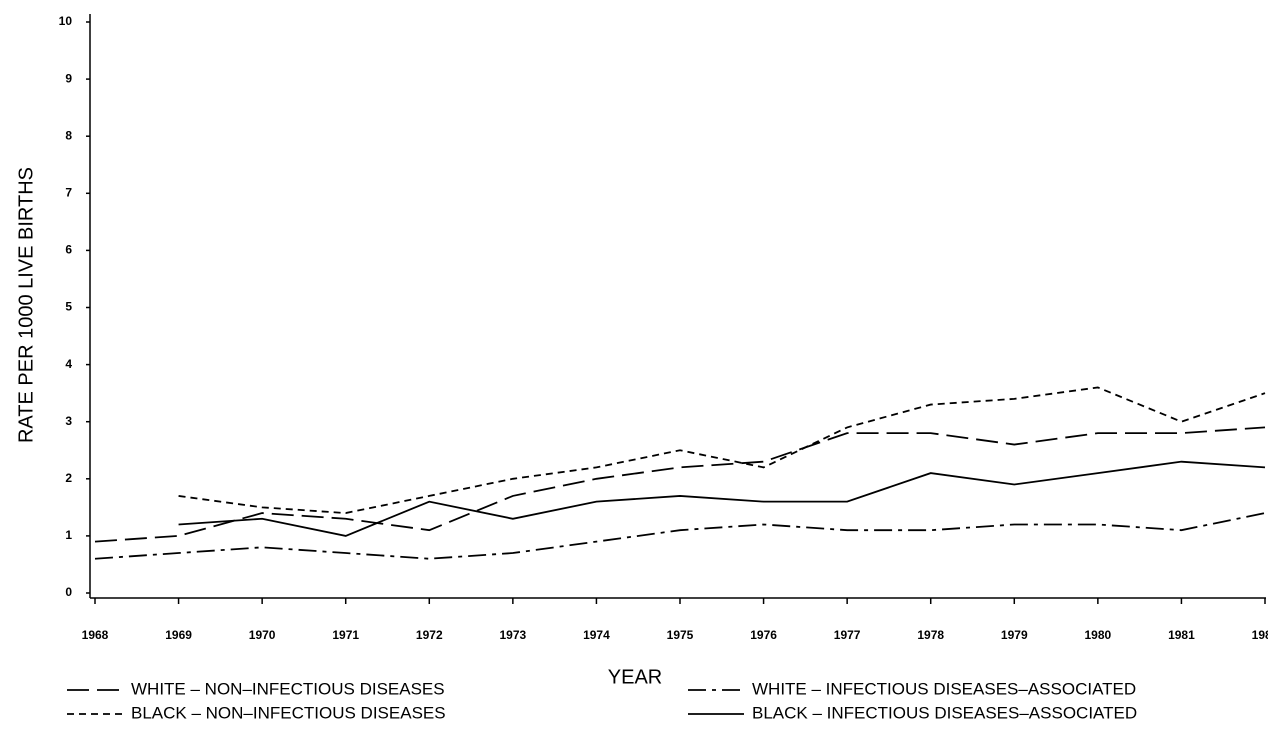  I want to click on x-tick-label: 1969, so click(178, 635).